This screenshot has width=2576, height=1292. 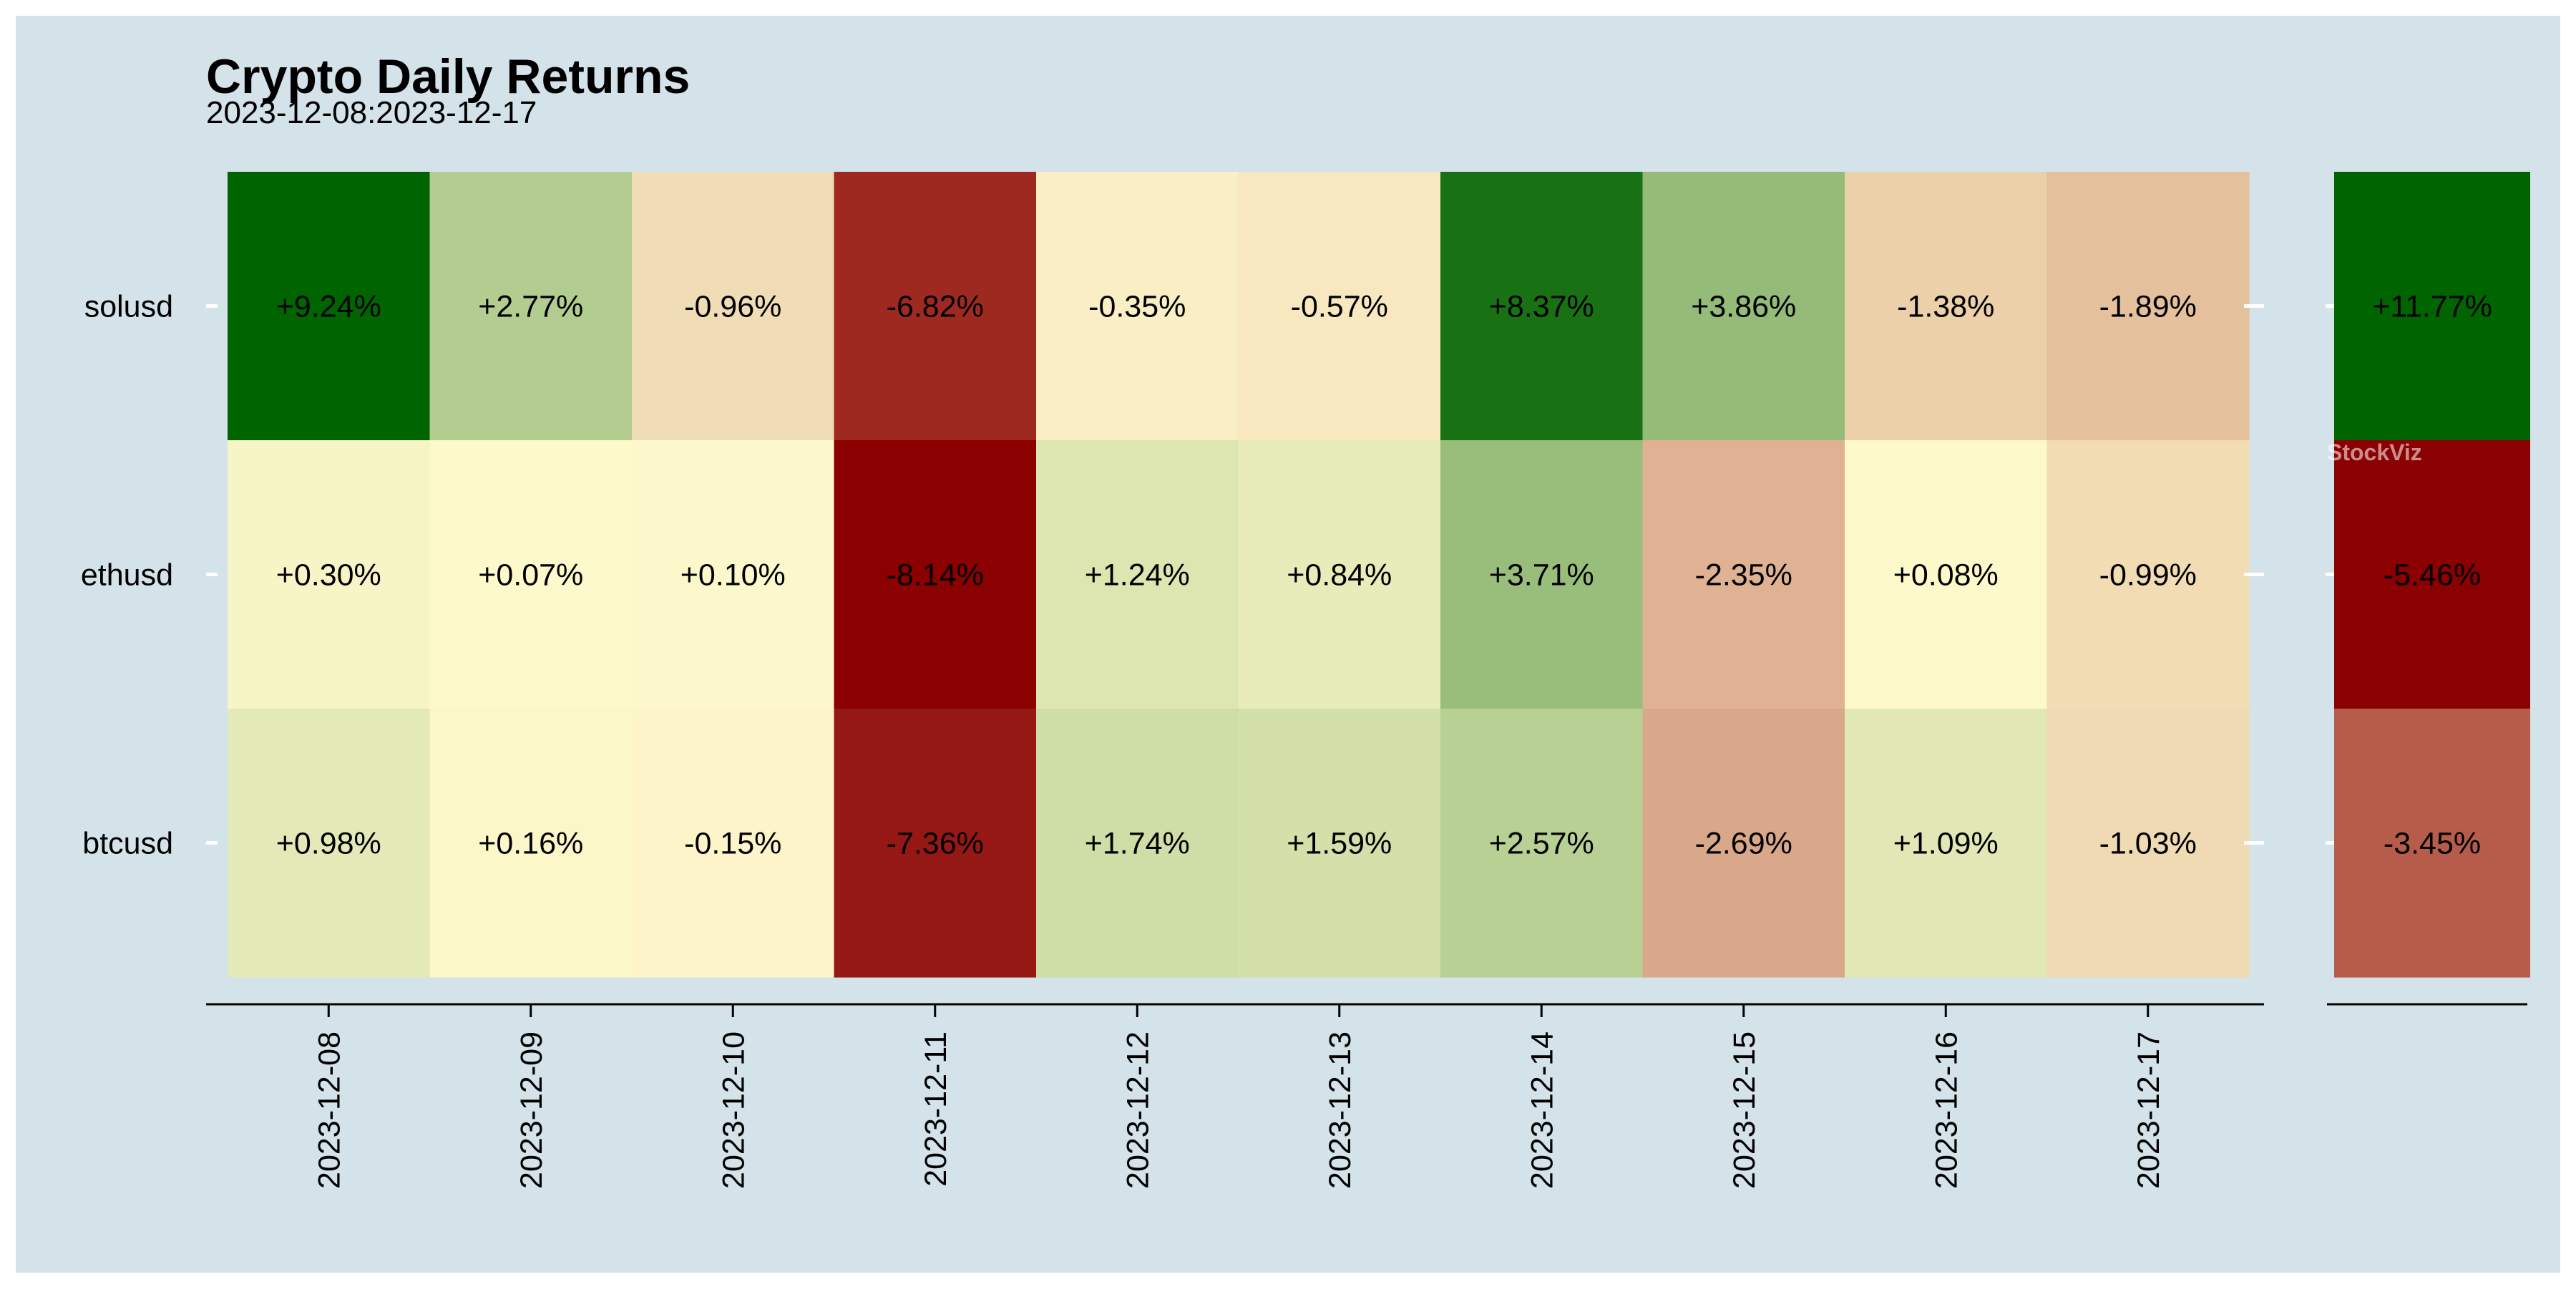 I want to click on cell-label: -0.57%, so click(x=1339, y=307).